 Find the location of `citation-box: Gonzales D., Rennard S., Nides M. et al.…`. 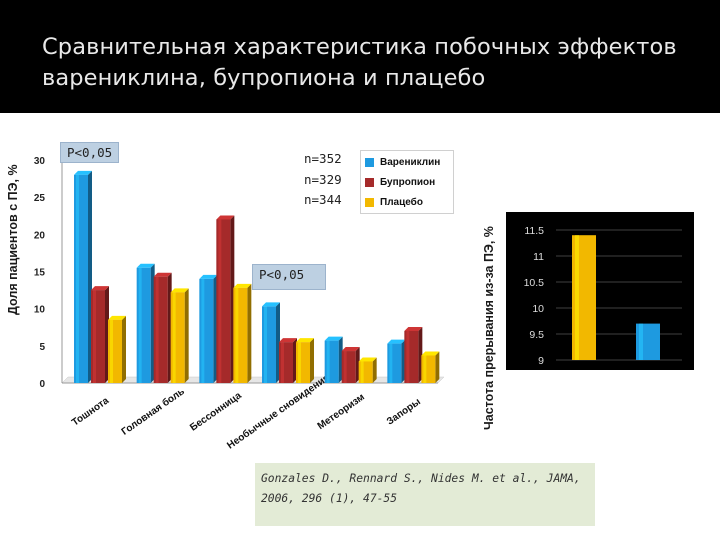

citation-box: Gonzales D., Rennard S., Nides M. et al.… is located at coordinates (425, 494).